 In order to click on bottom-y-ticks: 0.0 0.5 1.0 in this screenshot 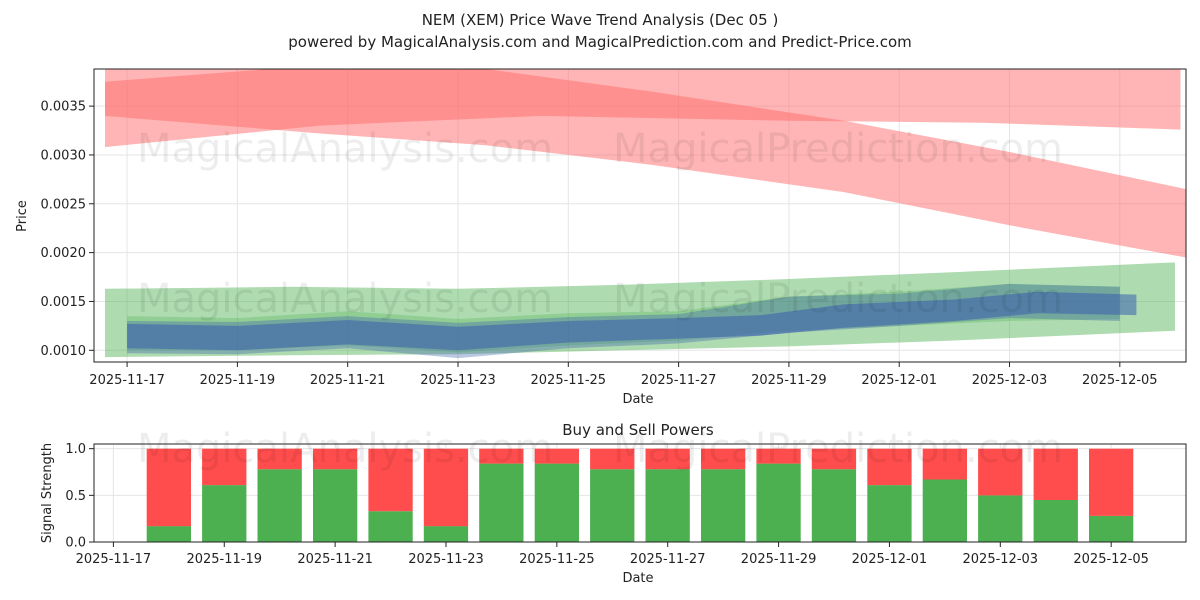, I will do `click(79, 496)`.